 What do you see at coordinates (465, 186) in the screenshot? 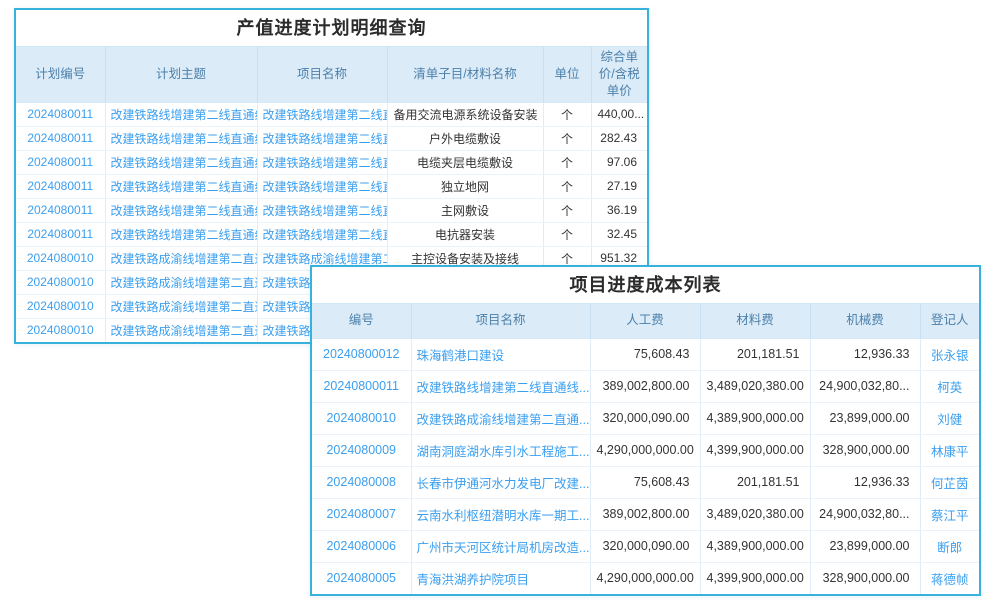
I see `cell: 独立地网` at bounding box center [465, 186].